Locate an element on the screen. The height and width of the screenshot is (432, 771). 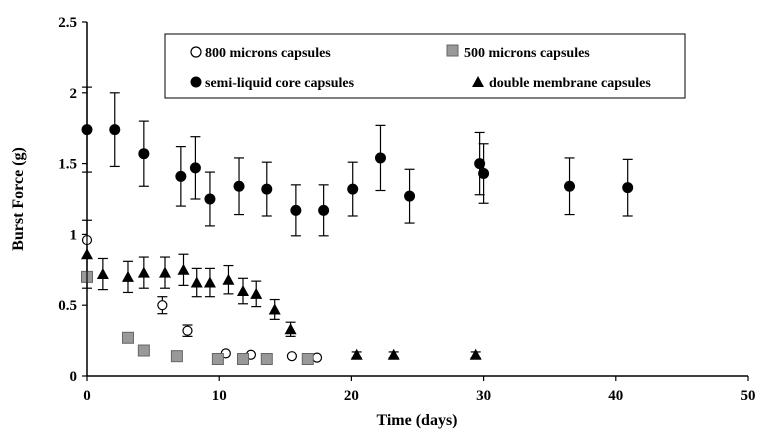
legend-marker-gray-square is located at coordinates (452, 50).